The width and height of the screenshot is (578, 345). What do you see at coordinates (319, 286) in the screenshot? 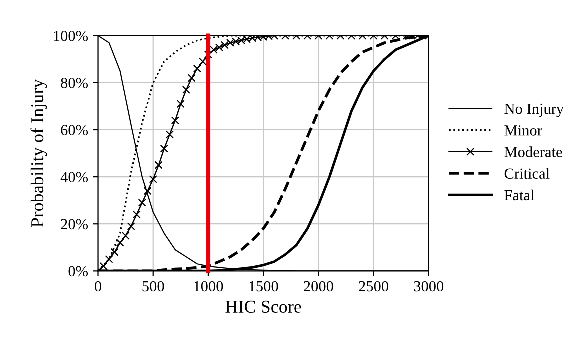
I see `x-tick-label: 2000` at bounding box center [319, 286].